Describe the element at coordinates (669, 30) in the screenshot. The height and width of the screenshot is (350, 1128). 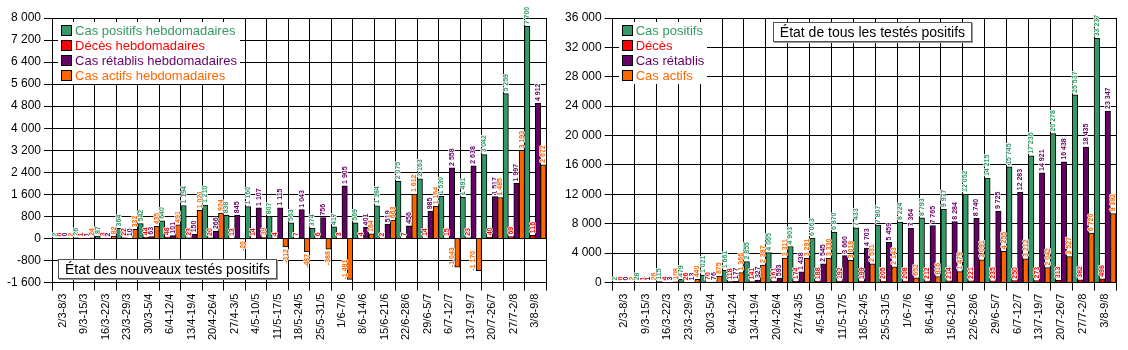
I see `legend-label: Cas positifs` at that location.